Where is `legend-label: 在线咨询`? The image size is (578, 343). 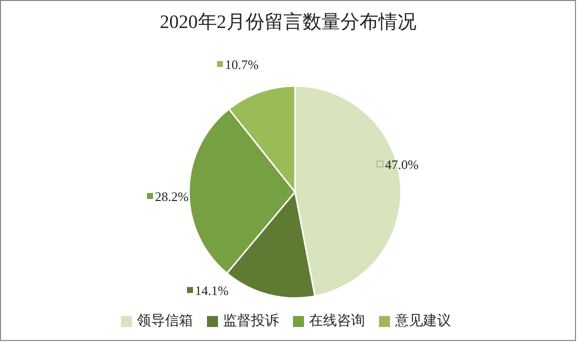 legend-label: 在线咨询 is located at coordinates (337, 321).